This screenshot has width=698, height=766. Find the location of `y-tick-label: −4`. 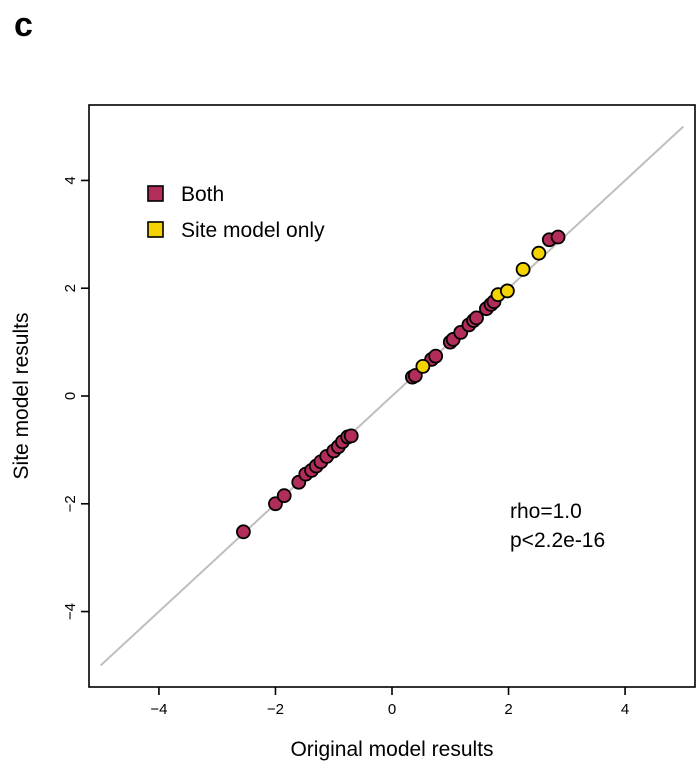

y-tick-label: −4 is located at coordinates (70, 611).